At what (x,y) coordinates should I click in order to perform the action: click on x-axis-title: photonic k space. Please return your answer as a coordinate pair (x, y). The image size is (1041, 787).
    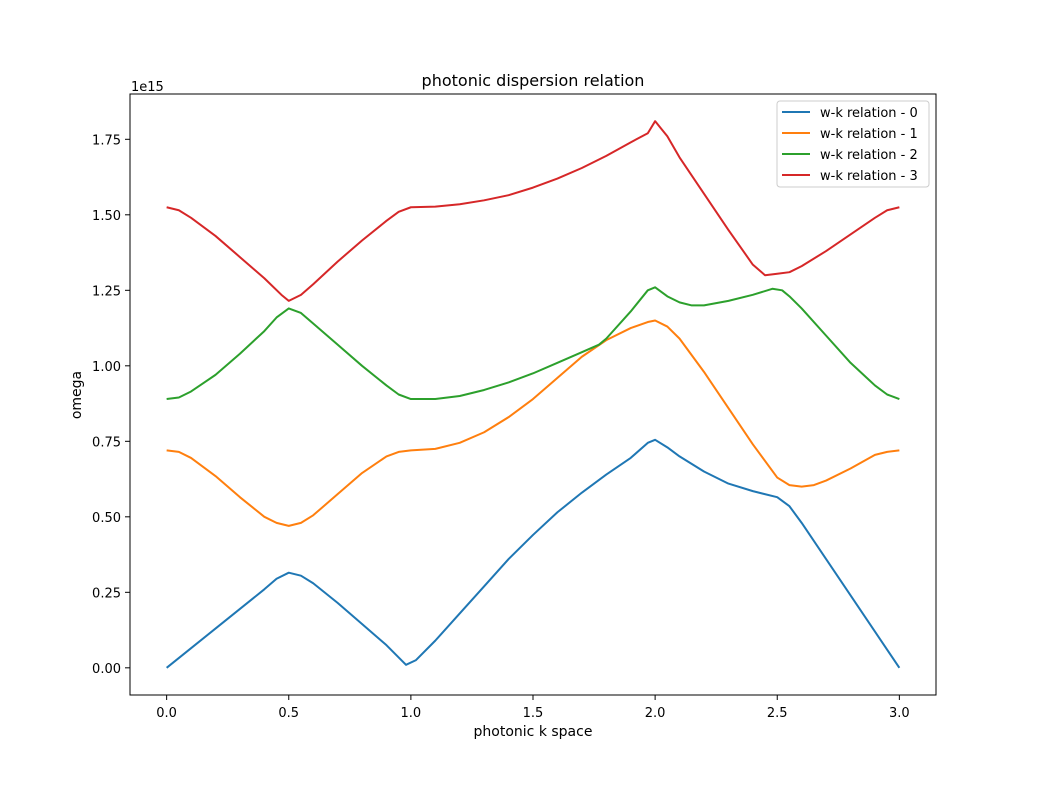
    Looking at the image, I should click on (533, 732).